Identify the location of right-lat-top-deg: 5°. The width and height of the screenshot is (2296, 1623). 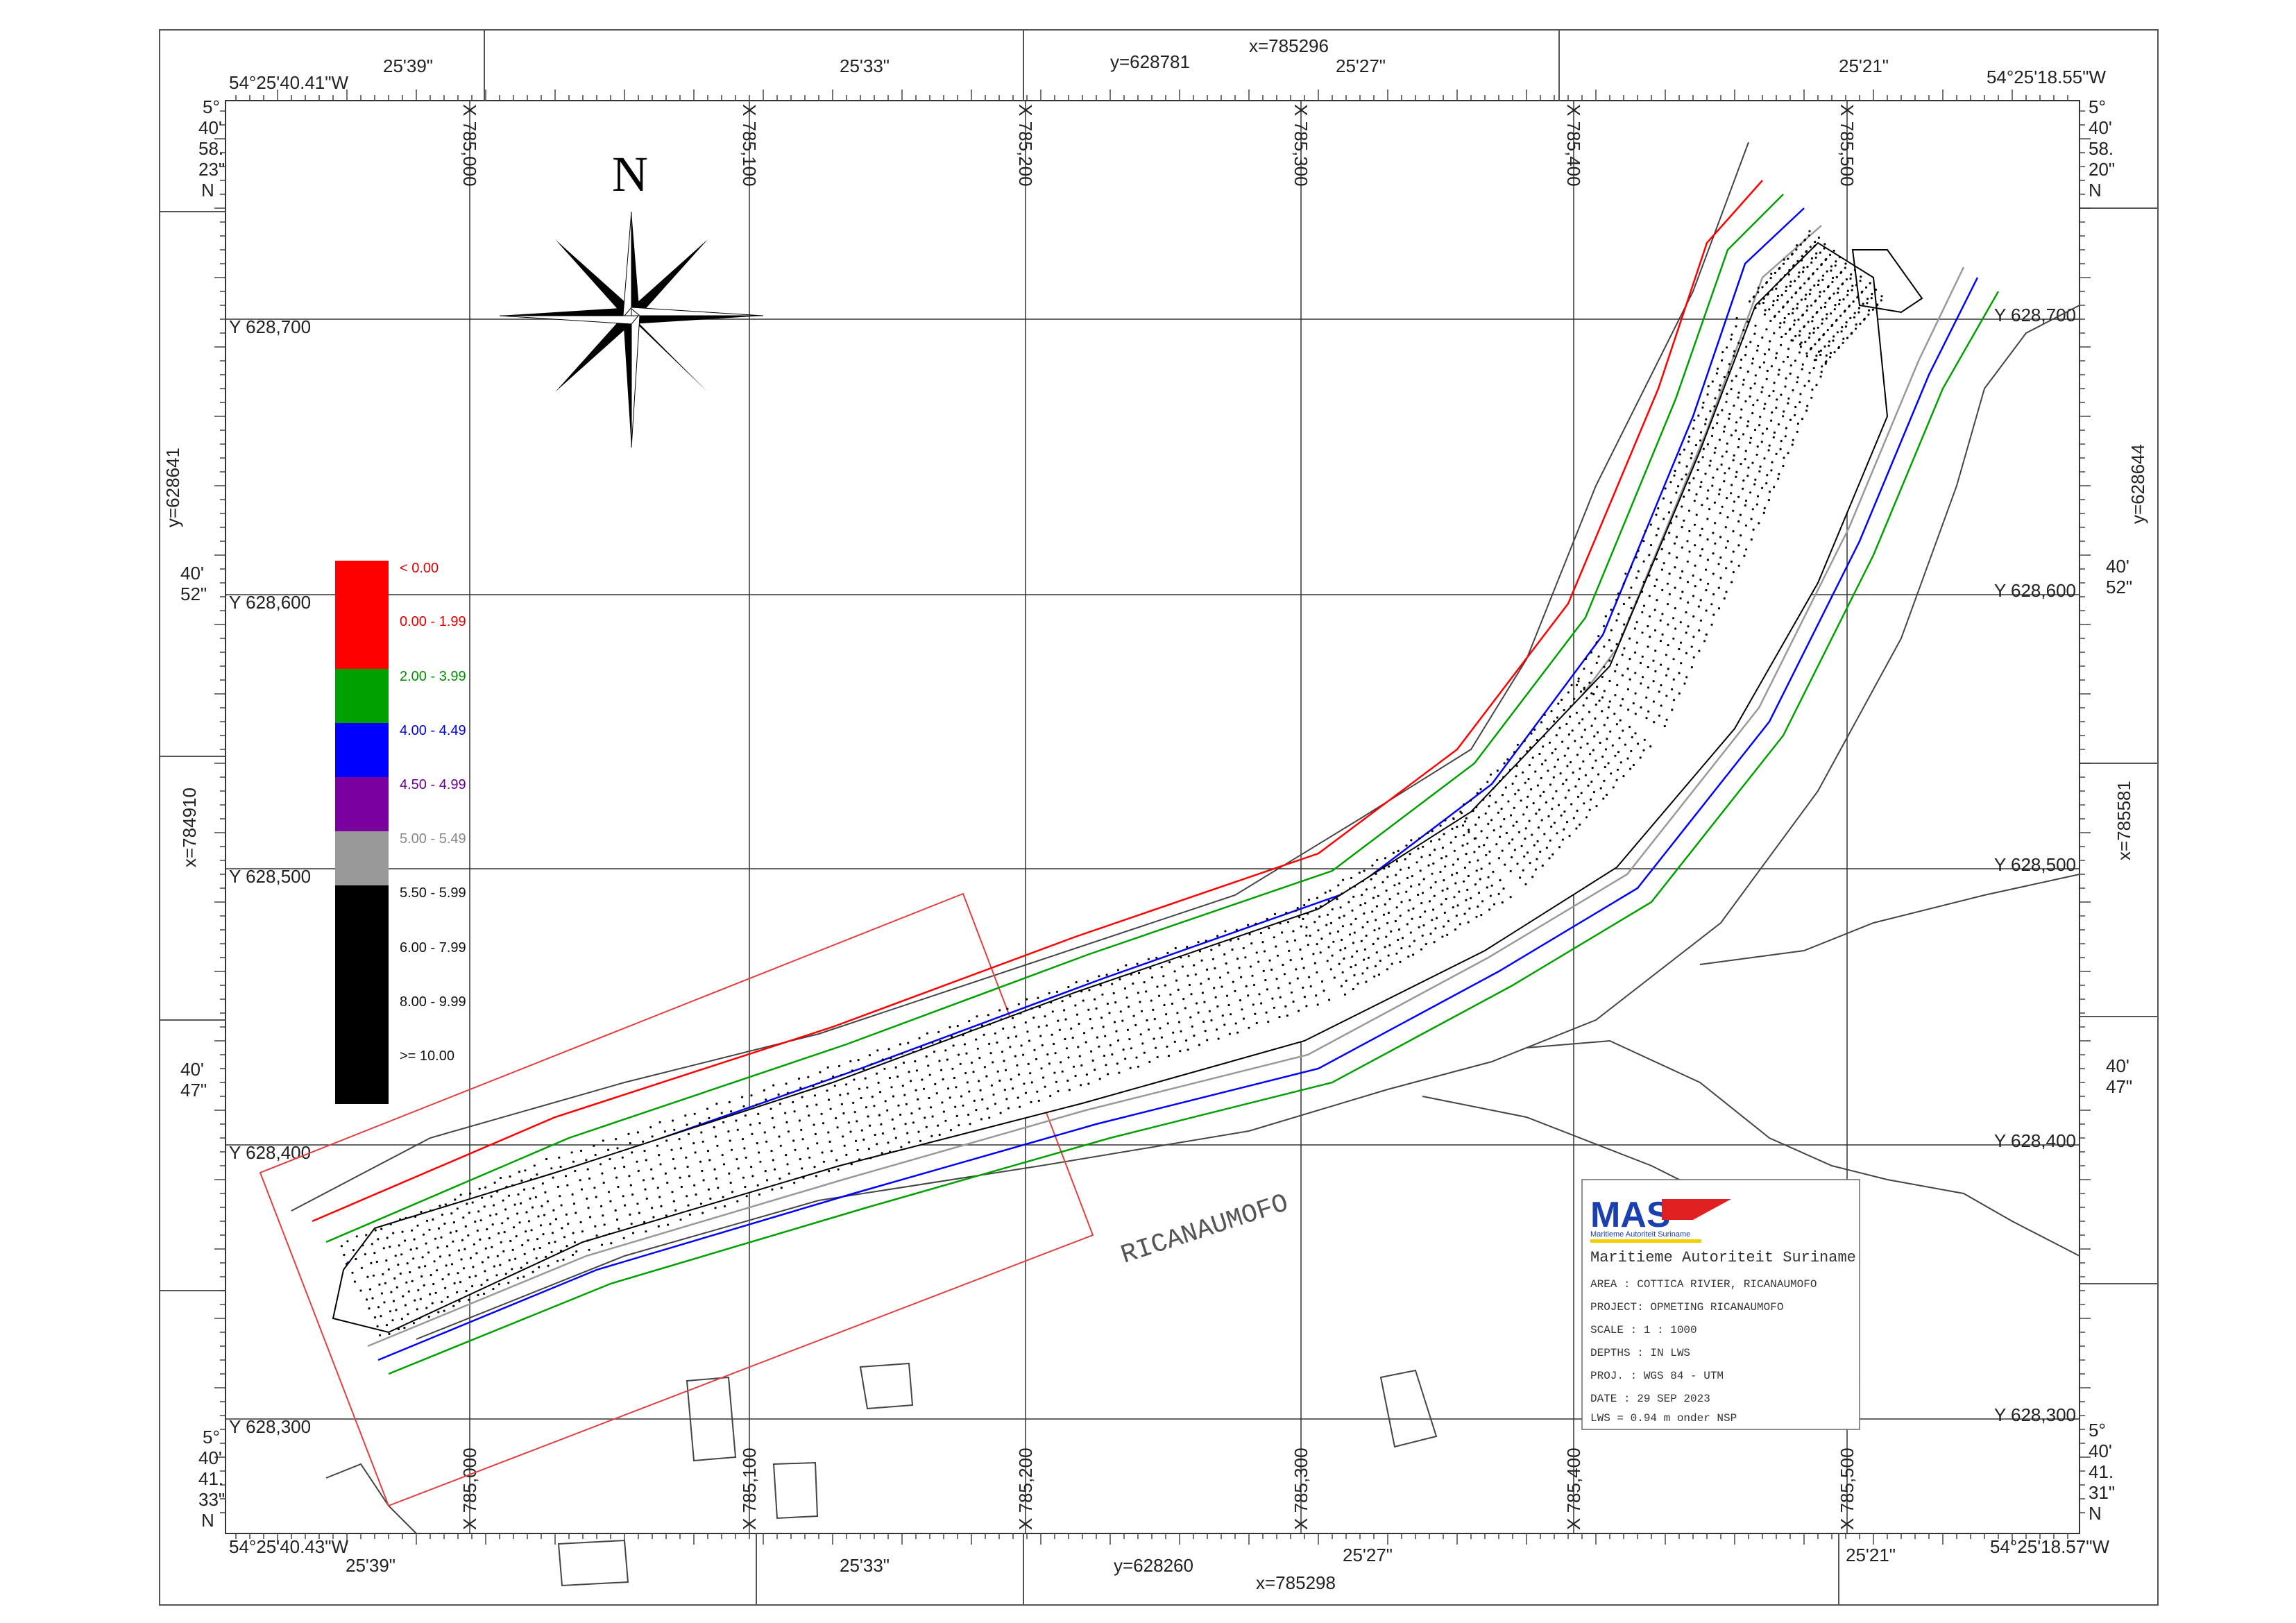
(2097, 106).